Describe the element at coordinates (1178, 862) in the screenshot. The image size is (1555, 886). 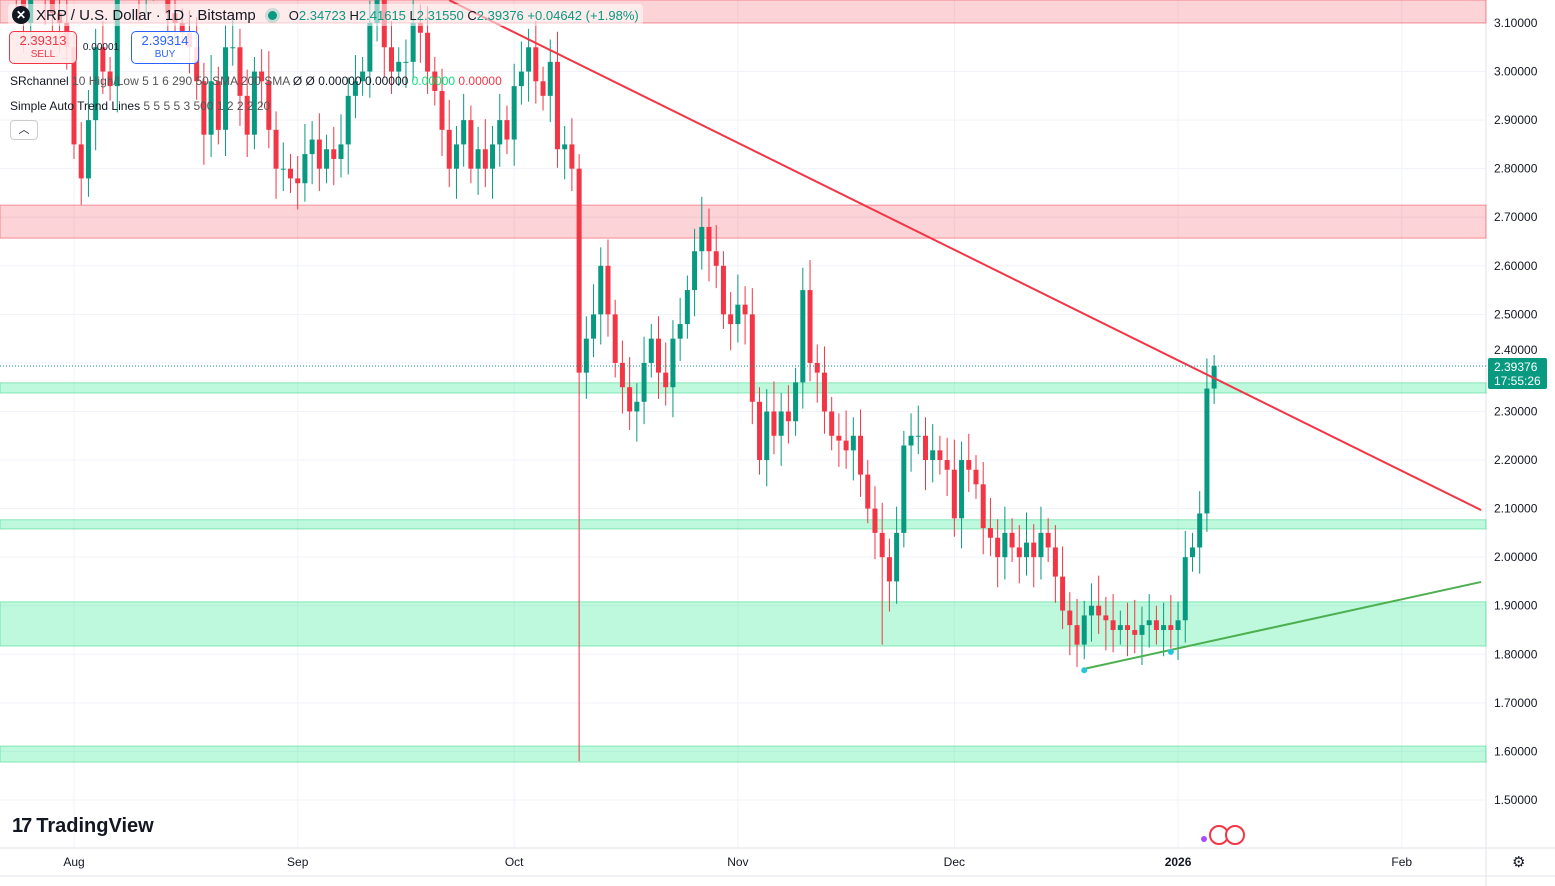
I see `x-tick-label: 2026` at that location.